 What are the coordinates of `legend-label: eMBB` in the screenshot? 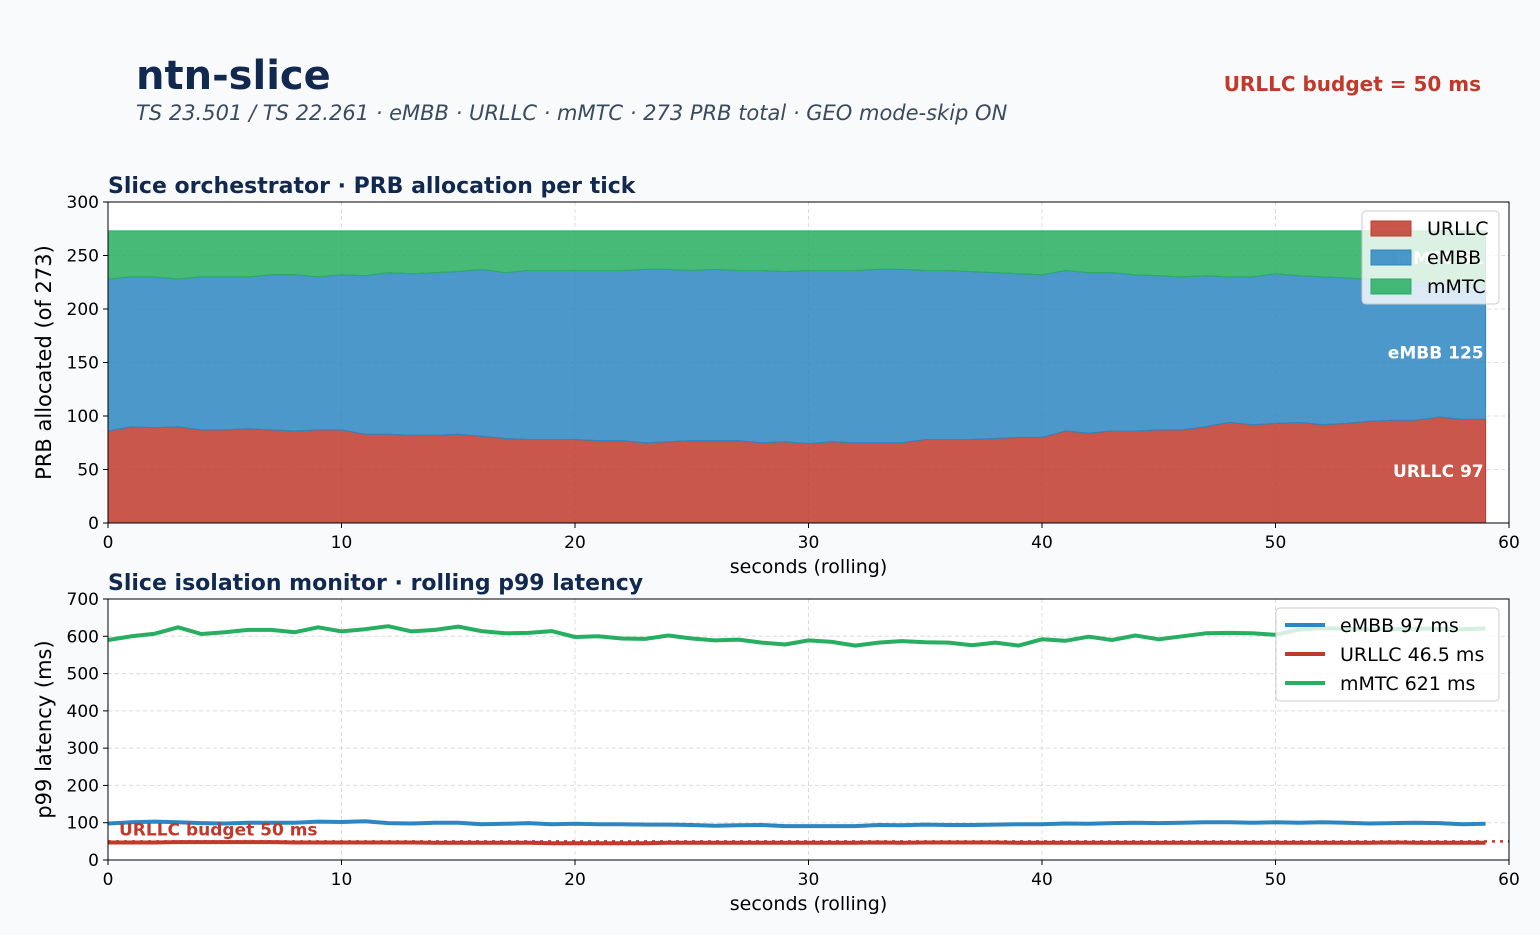 It's located at (1454, 258).